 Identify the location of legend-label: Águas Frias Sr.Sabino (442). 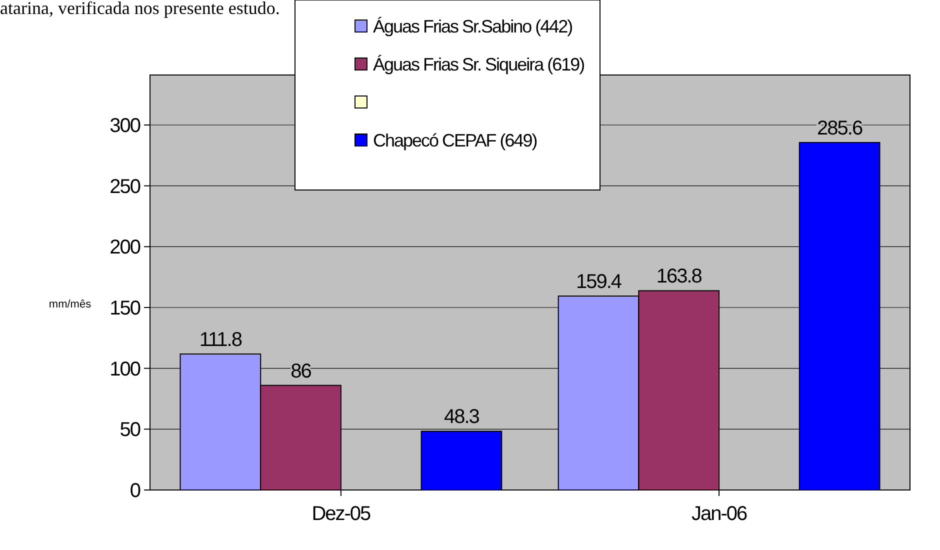
(472, 26).